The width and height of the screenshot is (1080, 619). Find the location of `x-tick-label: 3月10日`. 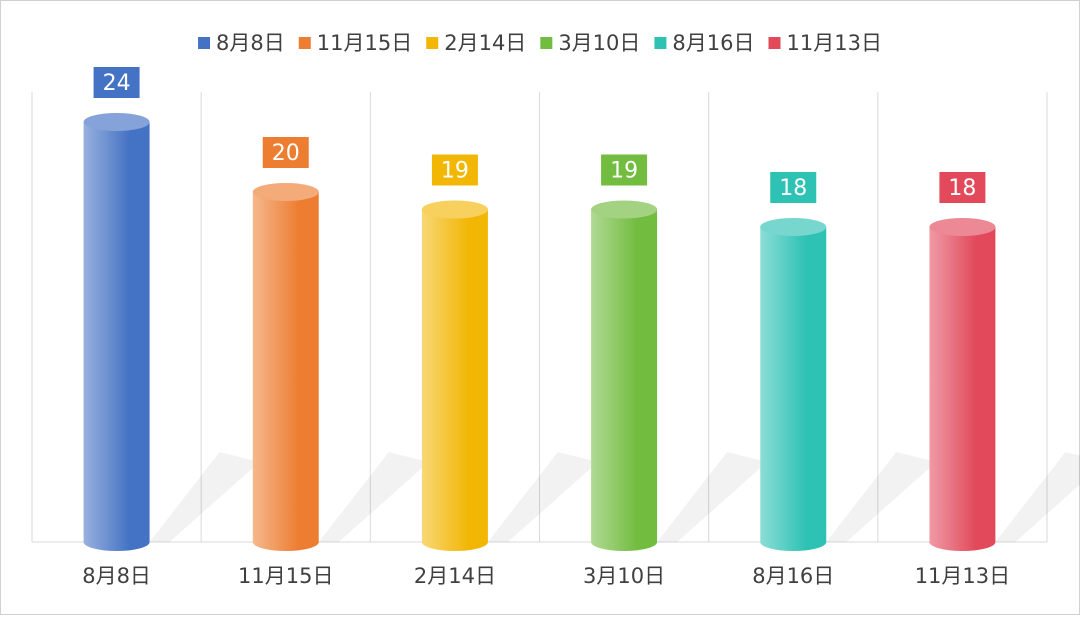

x-tick-label: 3月10日 is located at coordinates (624, 576).